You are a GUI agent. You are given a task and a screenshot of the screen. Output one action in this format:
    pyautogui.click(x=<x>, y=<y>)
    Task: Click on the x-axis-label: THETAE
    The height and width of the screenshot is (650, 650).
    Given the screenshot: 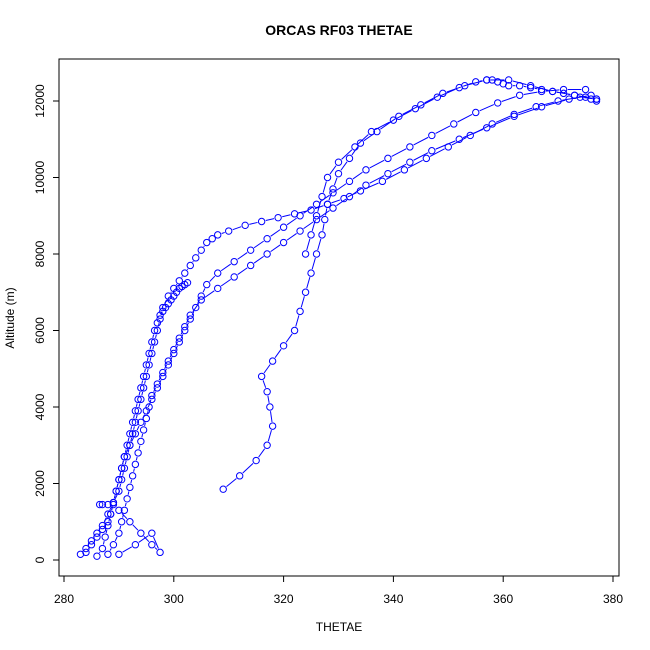 What is the action you would take?
    pyautogui.click(x=339, y=627)
    